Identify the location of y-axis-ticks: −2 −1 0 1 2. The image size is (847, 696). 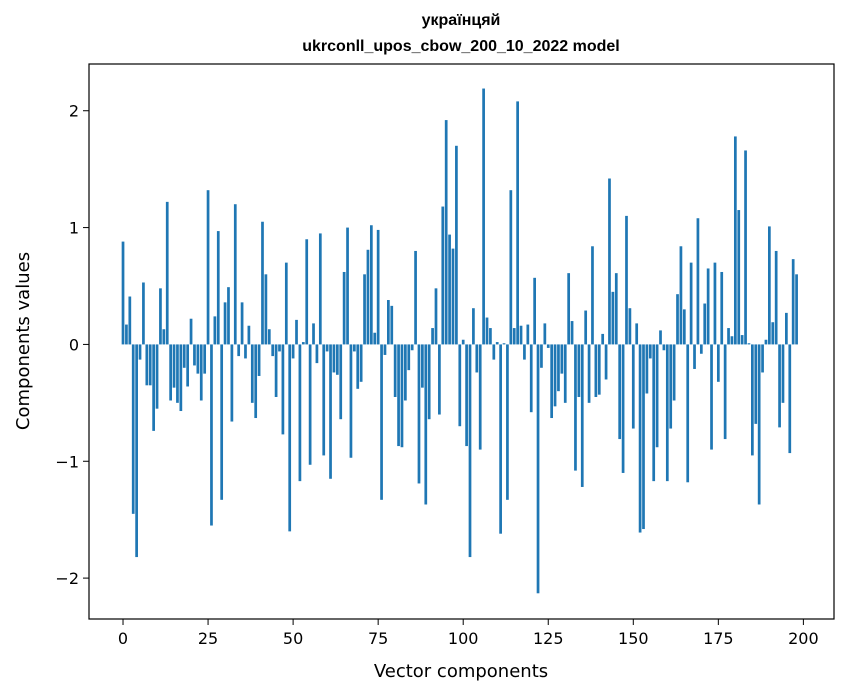
(72, 345).